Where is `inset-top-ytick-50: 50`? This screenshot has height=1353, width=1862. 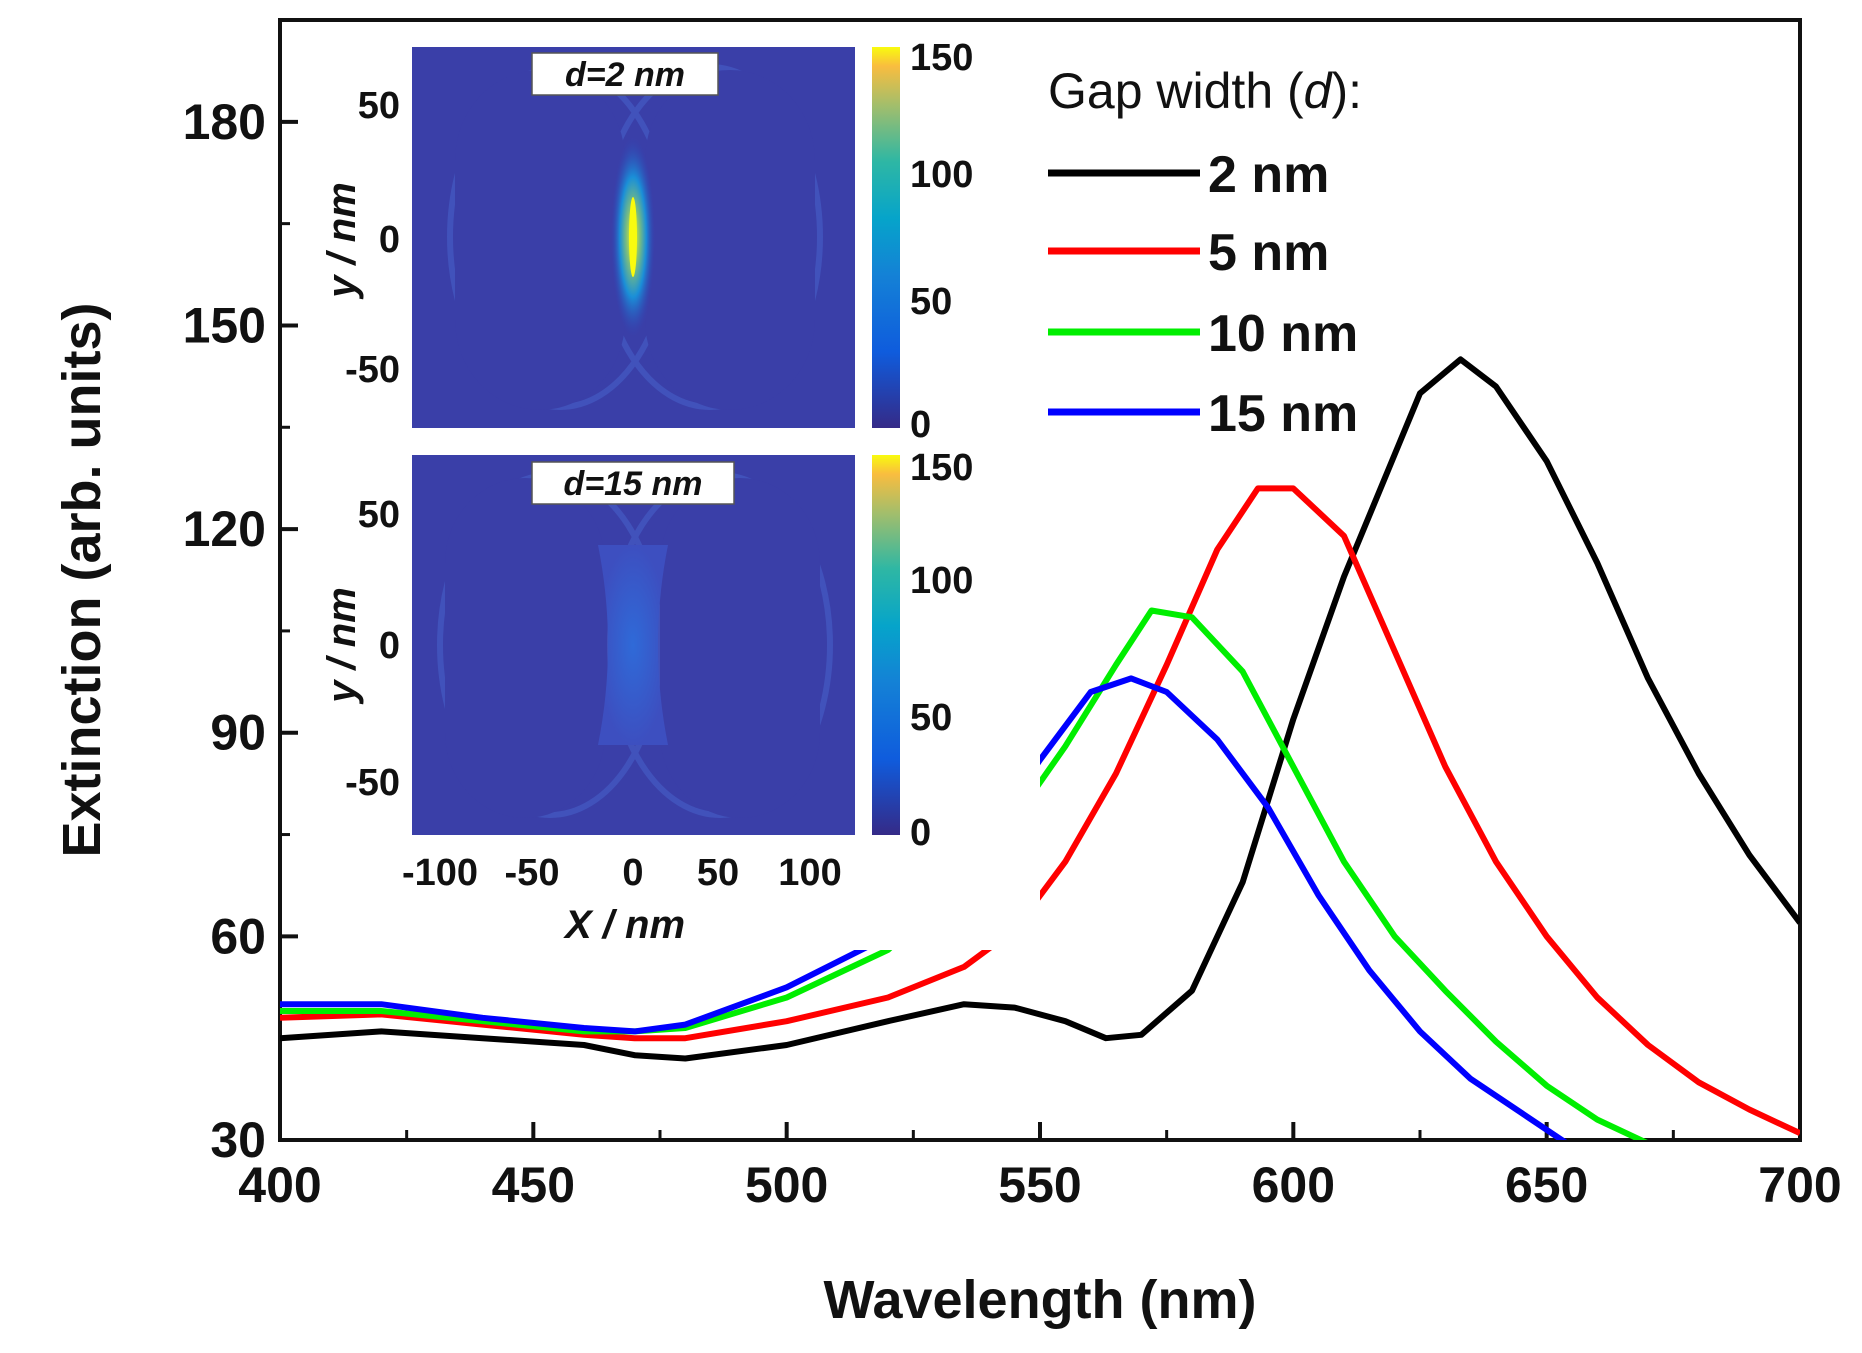
inset-top-ytick-50: 50 is located at coordinates (379, 106).